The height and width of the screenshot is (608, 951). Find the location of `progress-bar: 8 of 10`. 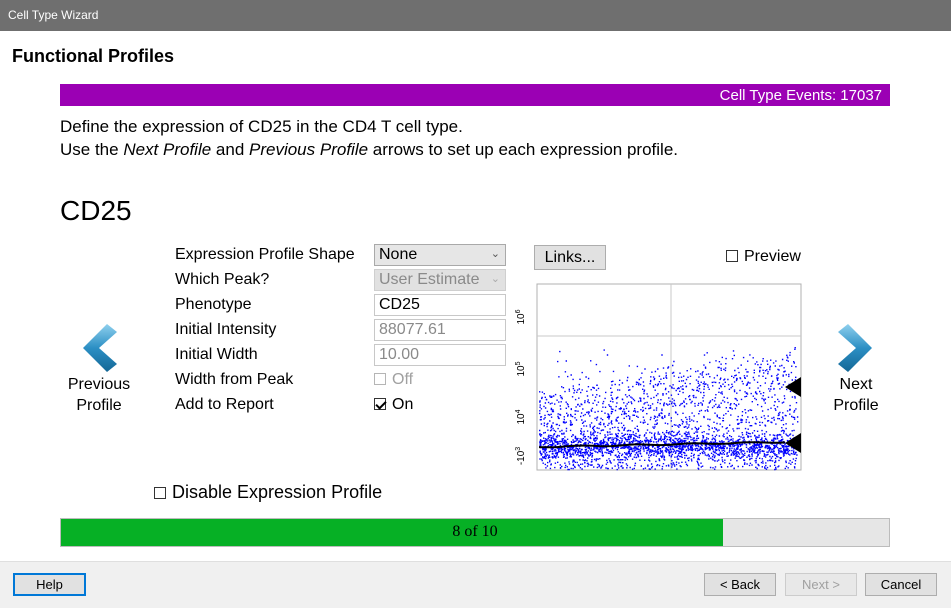

progress-bar: 8 of 10 is located at coordinates (475, 532).